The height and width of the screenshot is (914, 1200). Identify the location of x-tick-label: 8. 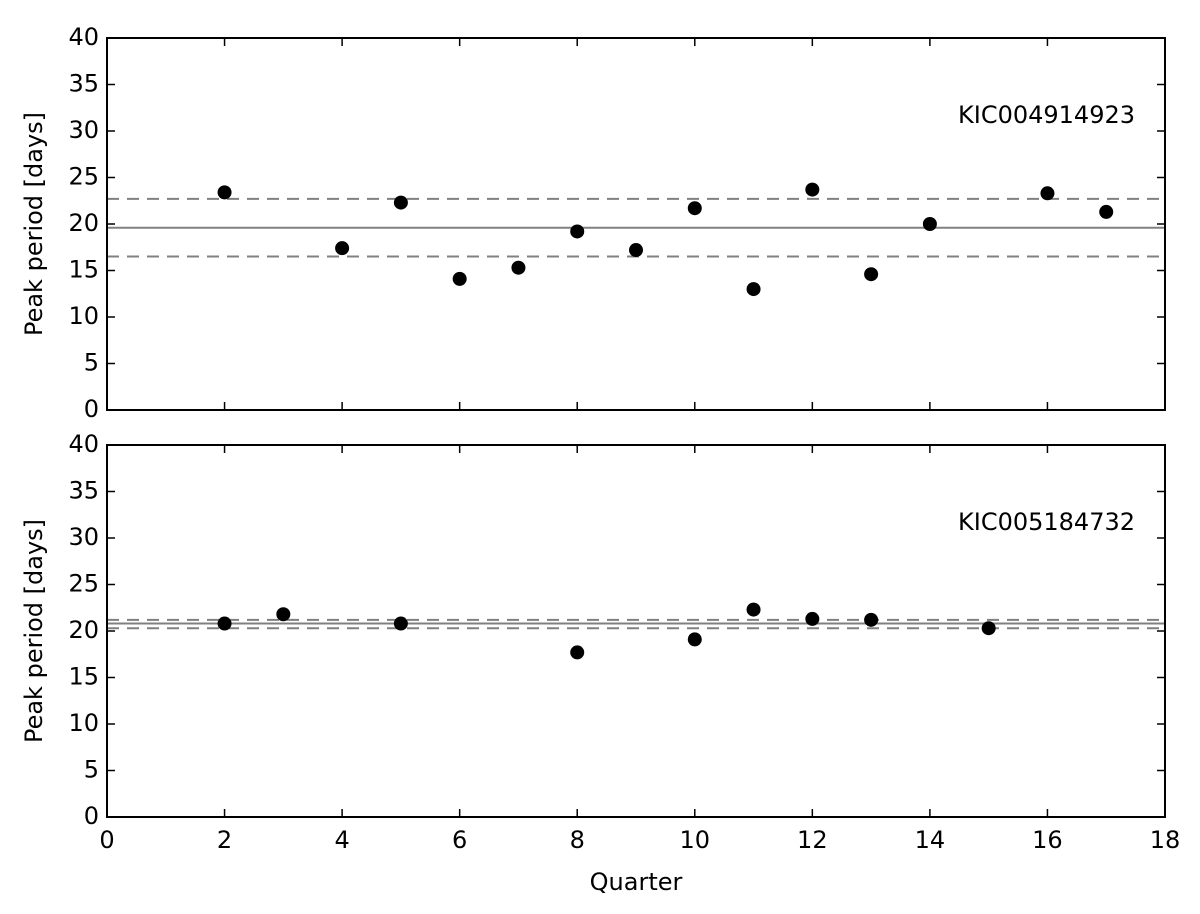
(577, 840).